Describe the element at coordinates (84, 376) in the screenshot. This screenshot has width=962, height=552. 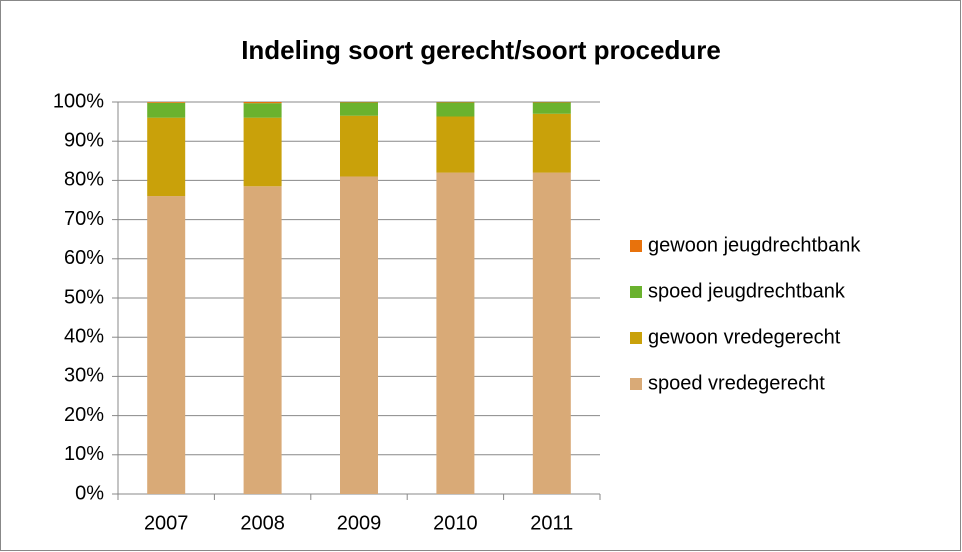
I see `y-tick-label: 30%` at that location.